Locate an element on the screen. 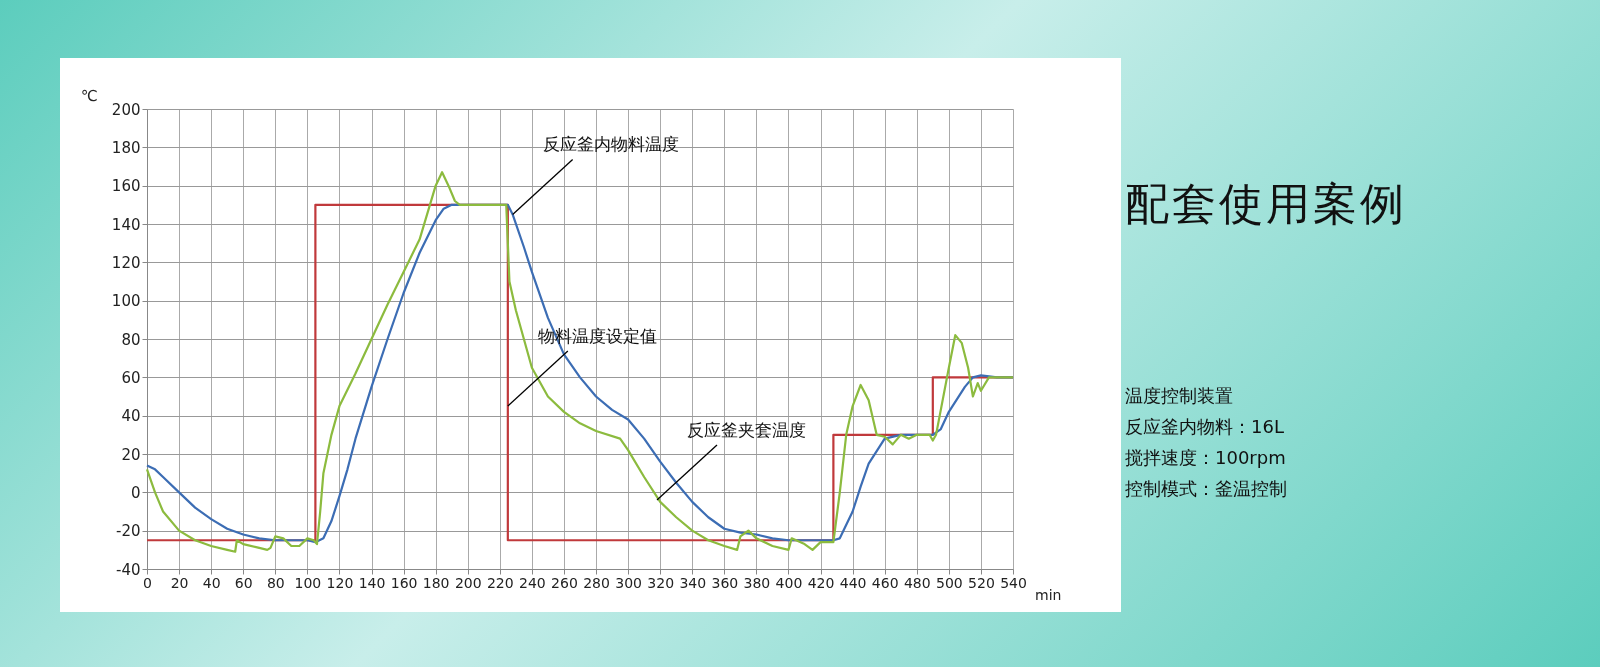  x-tick-label: 460 is located at coordinates (885, 582).